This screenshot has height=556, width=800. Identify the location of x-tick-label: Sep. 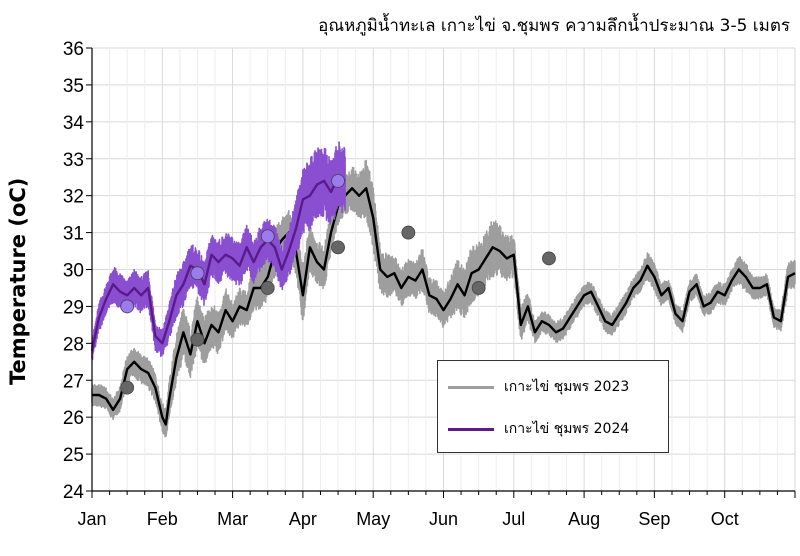
(654, 519).